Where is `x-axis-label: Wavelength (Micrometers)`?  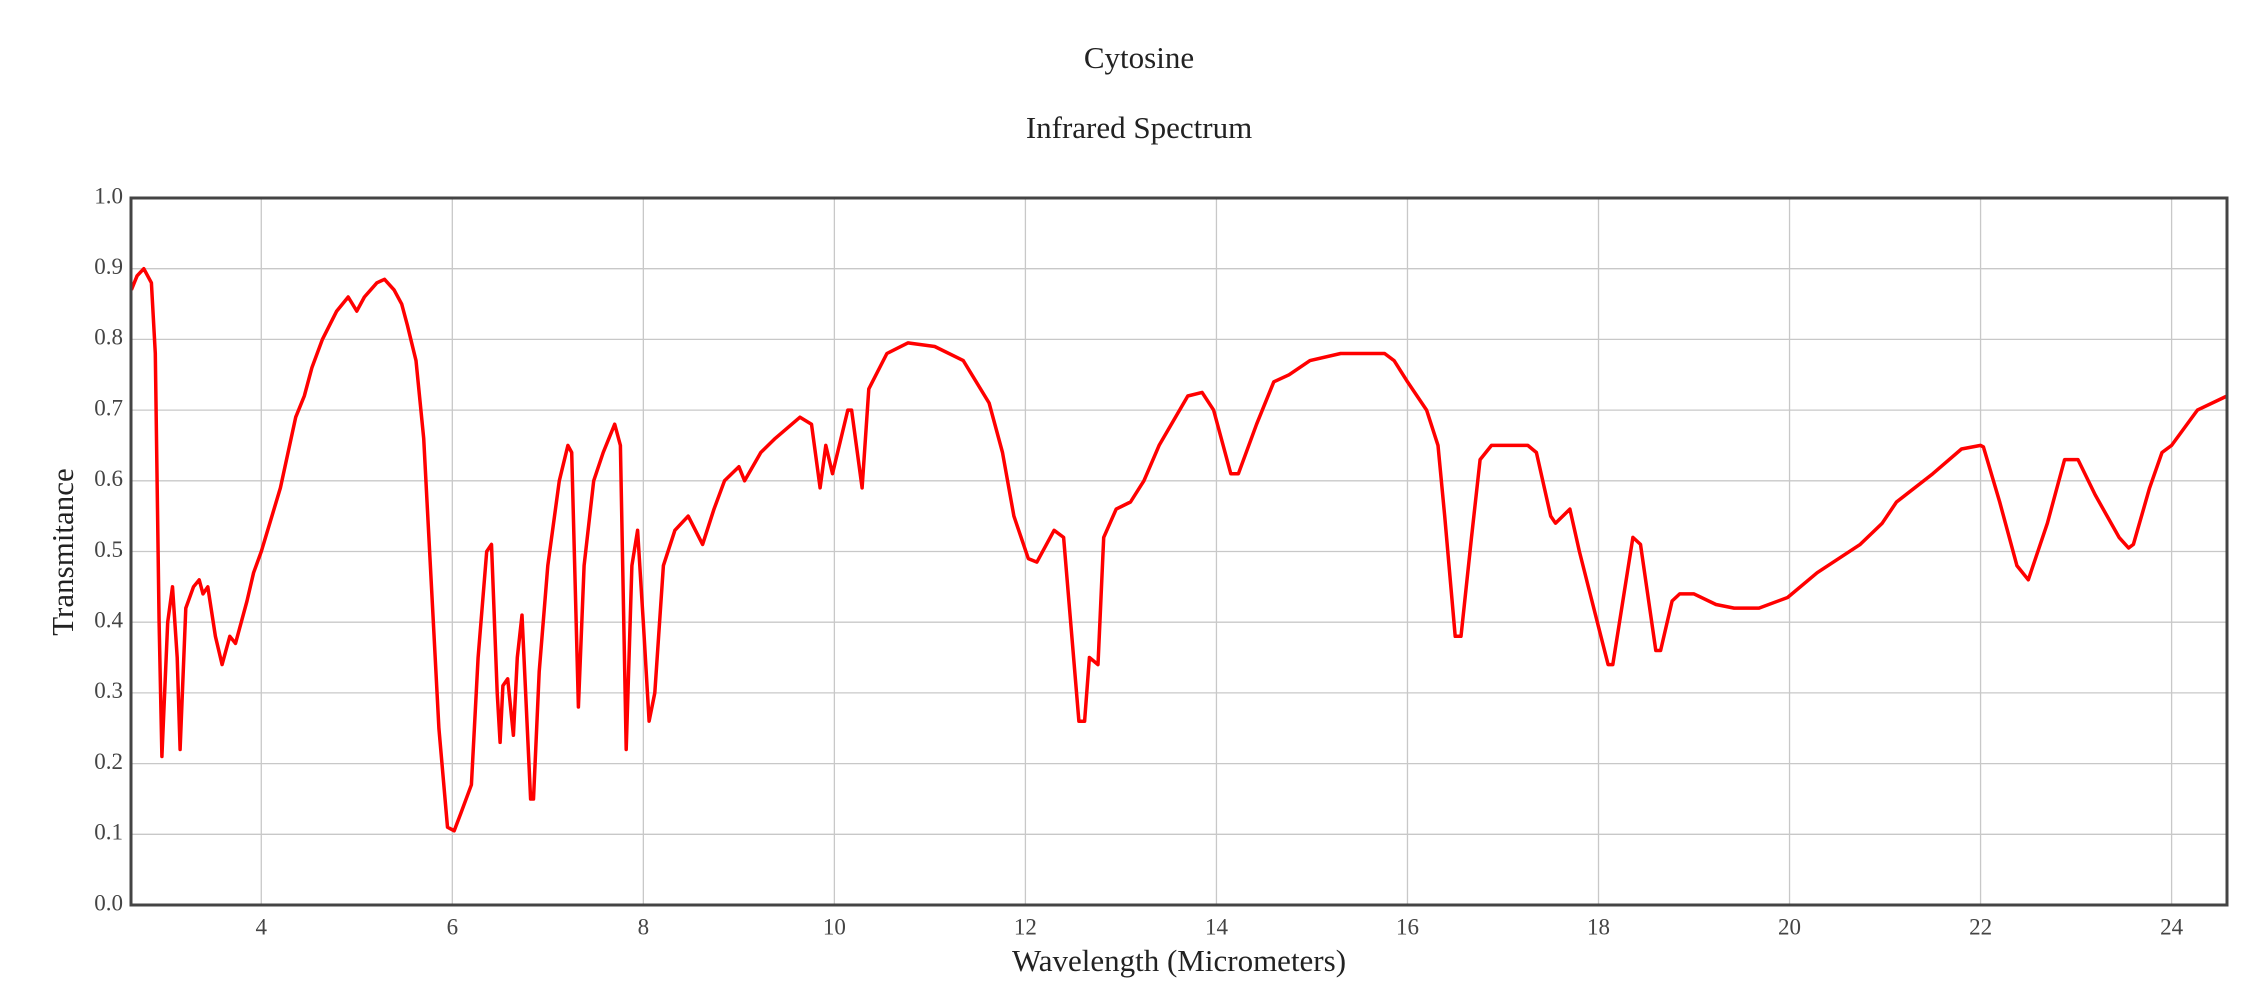 x-axis-label: Wavelength (Micrometers) is located at coordinates (1179, 960).